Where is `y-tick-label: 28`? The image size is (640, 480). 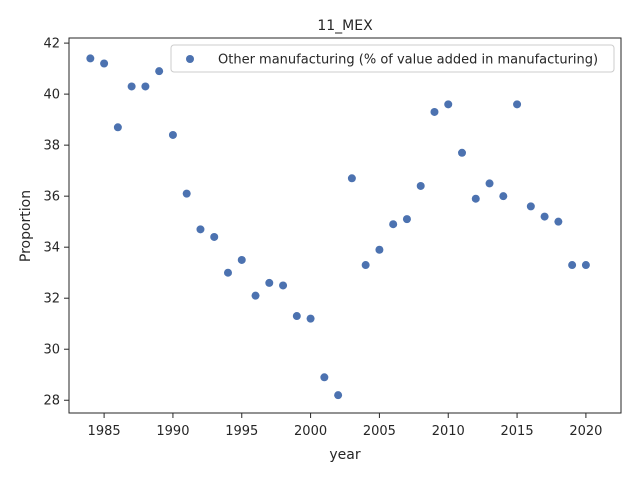
y-tick-label: 28 is located at coordinates (51, 401).